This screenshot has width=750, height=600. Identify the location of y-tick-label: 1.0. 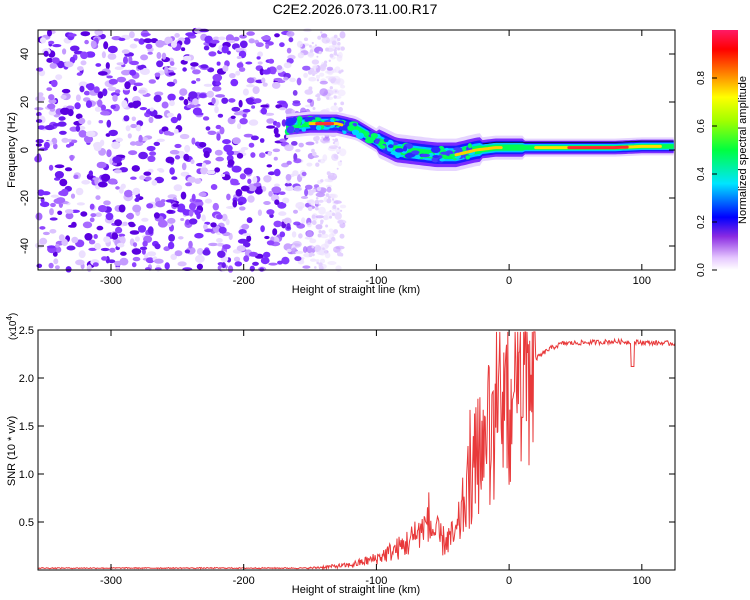
(26, 475).